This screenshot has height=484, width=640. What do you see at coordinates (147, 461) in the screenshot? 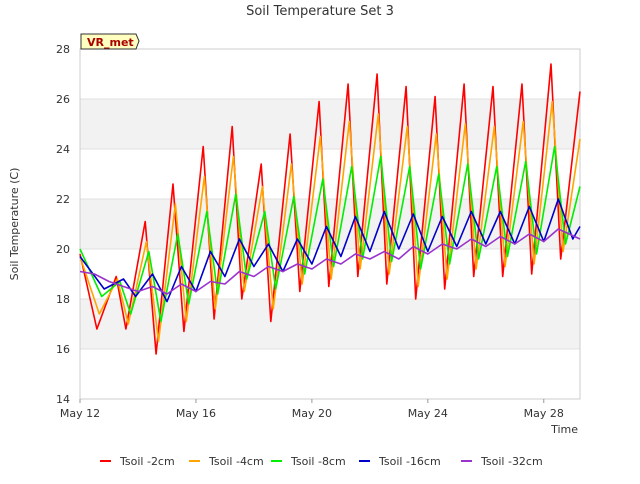
I see `legend-label: Tsoil -2cm` at bounding box center [147, 461].